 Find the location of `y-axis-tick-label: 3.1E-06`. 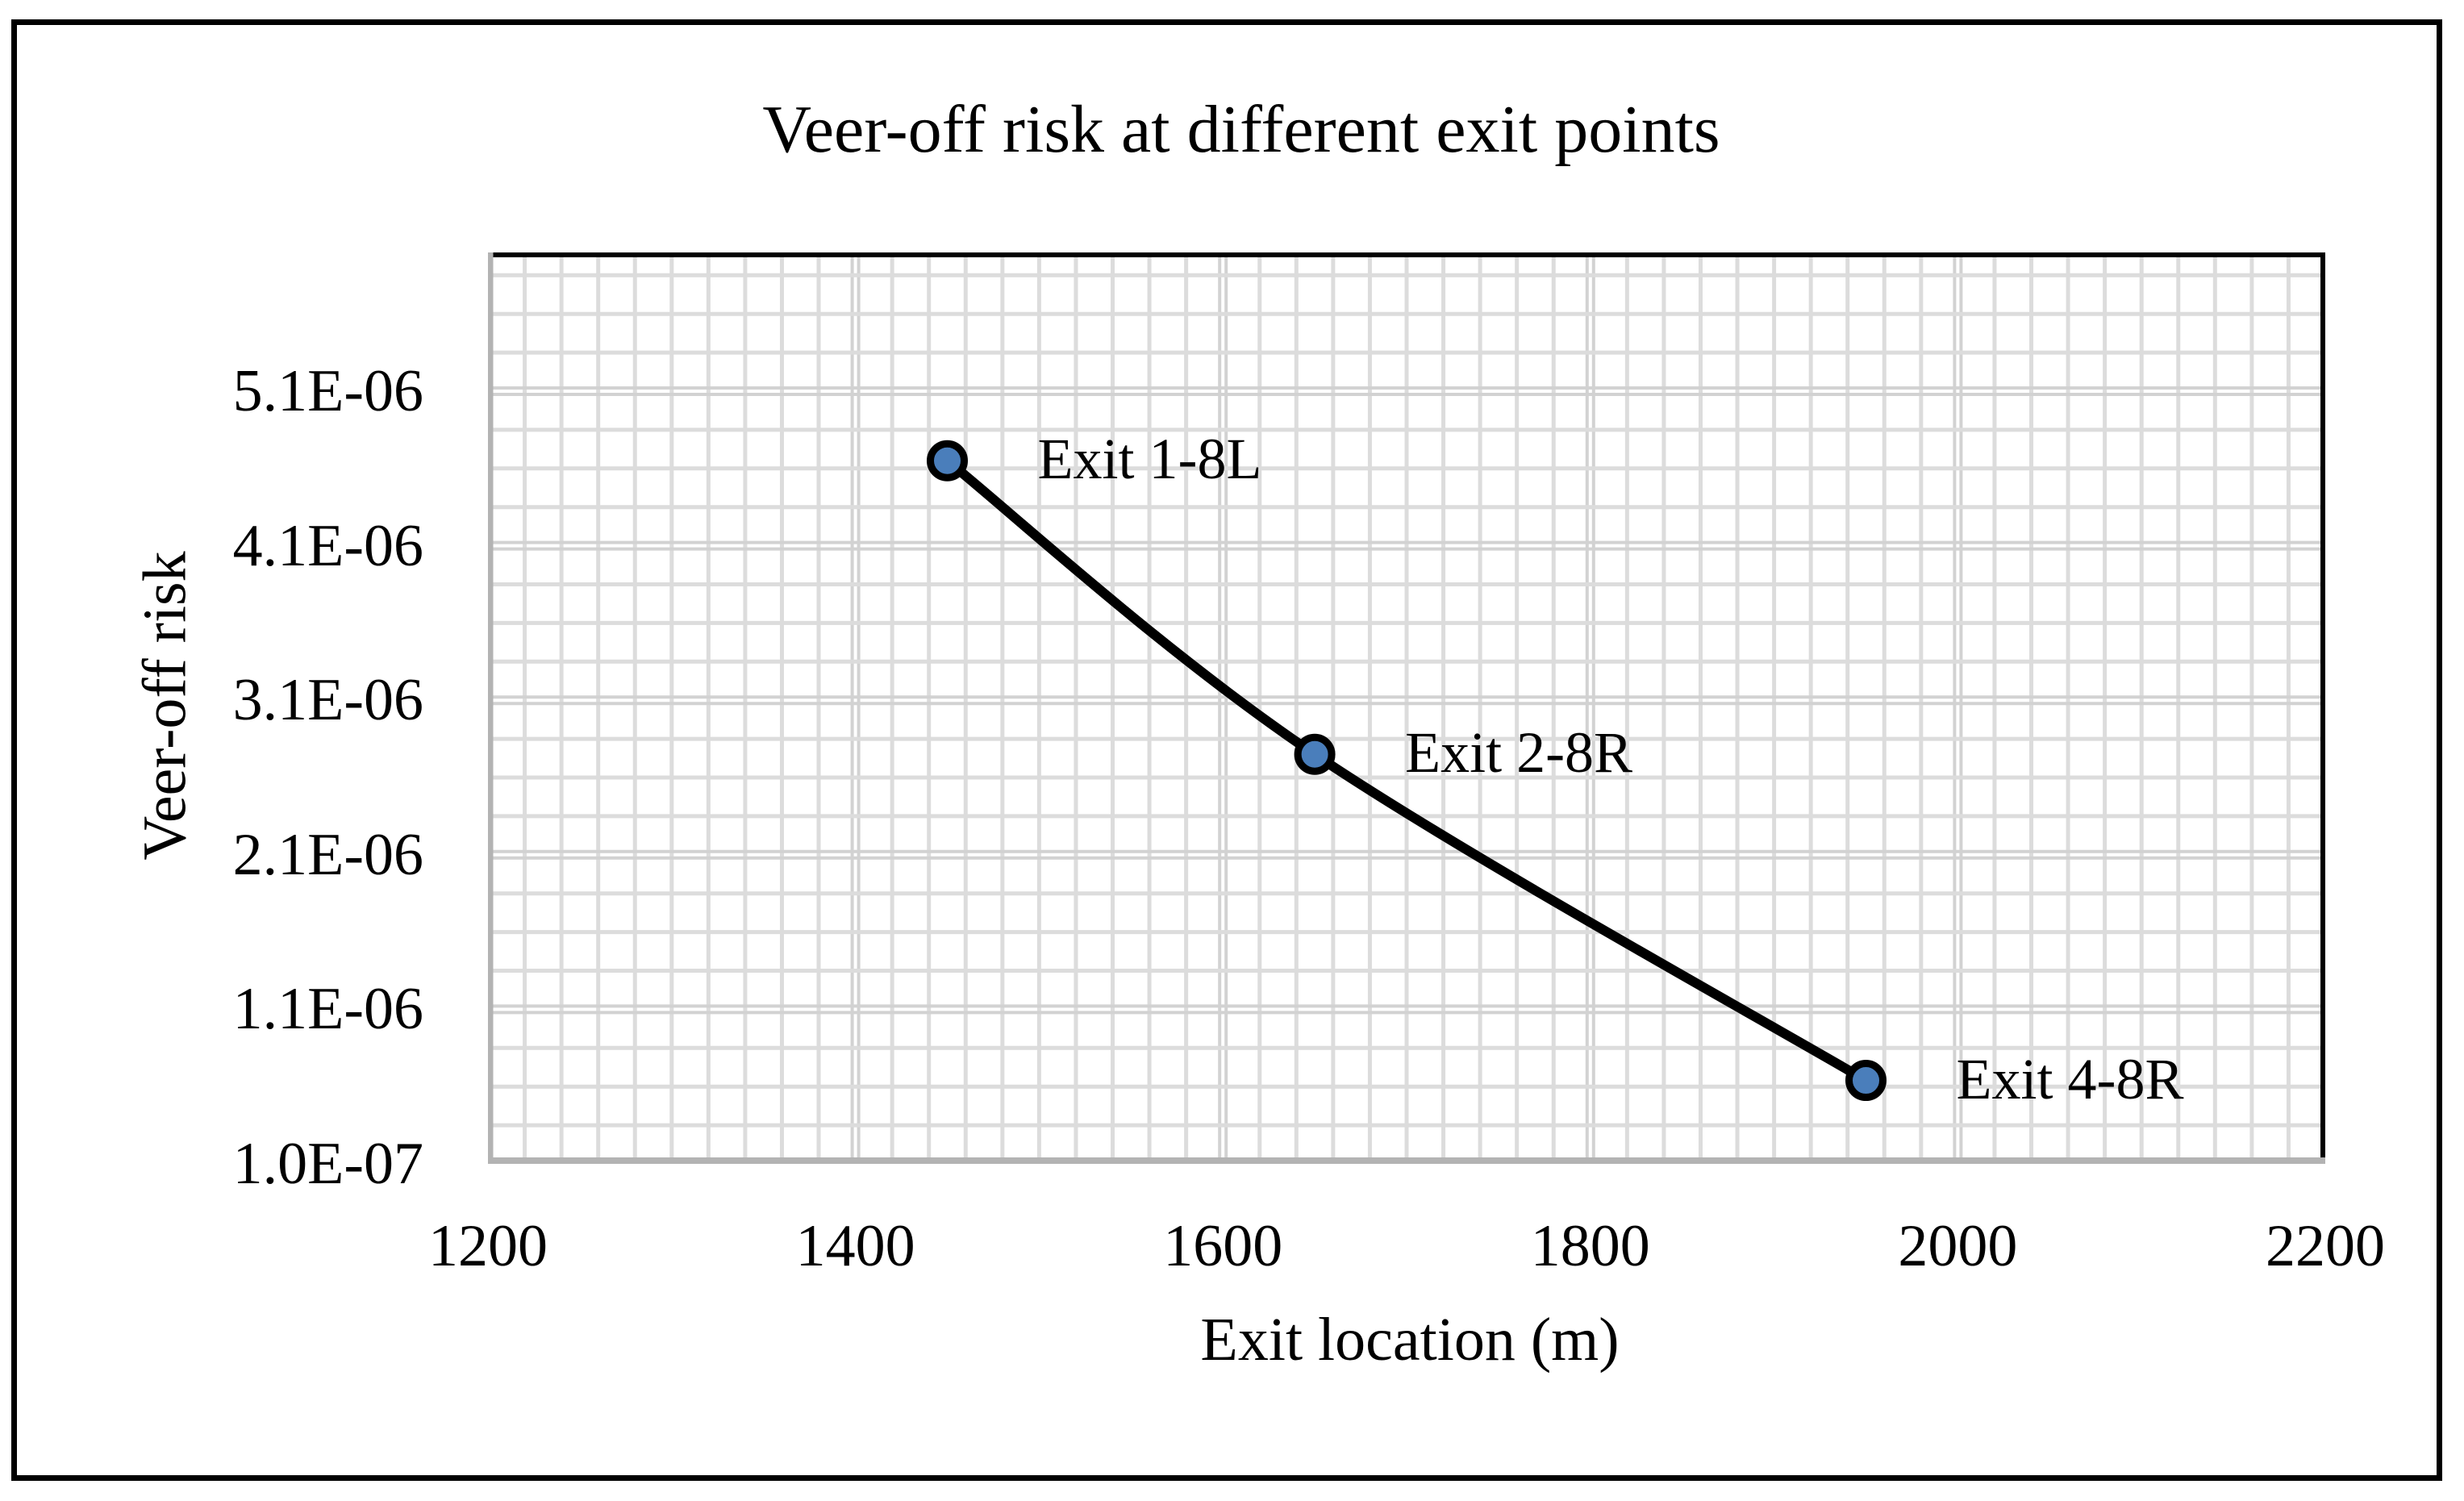

y-axis-tick-label: 3.1E-06 is located at coordinates (327, 700).